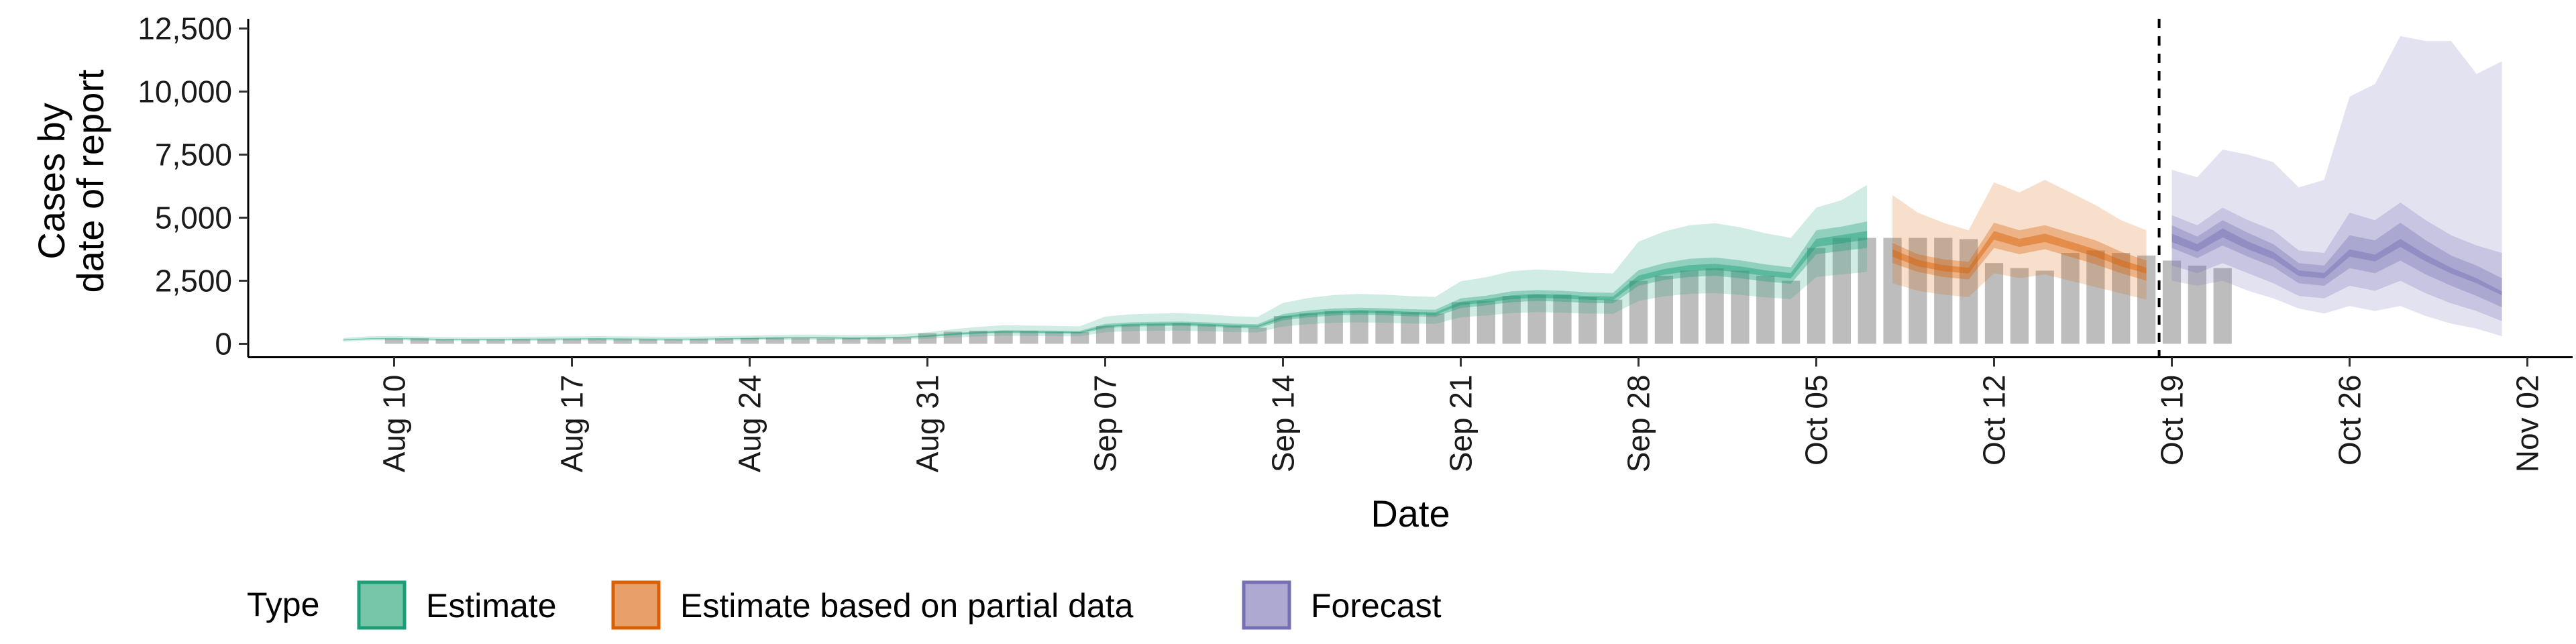 This screenshot has height=644, width=2576. What do you see at coordinates (185, 91) in the screenshot?
I see `y-tick-label: 10,000` at bounding box center [185, 91].